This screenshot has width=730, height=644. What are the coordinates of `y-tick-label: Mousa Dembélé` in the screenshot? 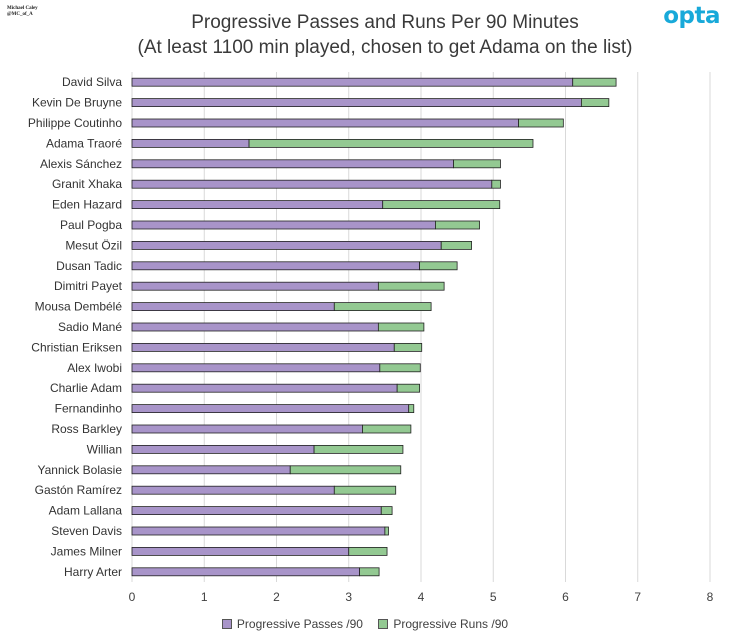 It's located at (79, 307).